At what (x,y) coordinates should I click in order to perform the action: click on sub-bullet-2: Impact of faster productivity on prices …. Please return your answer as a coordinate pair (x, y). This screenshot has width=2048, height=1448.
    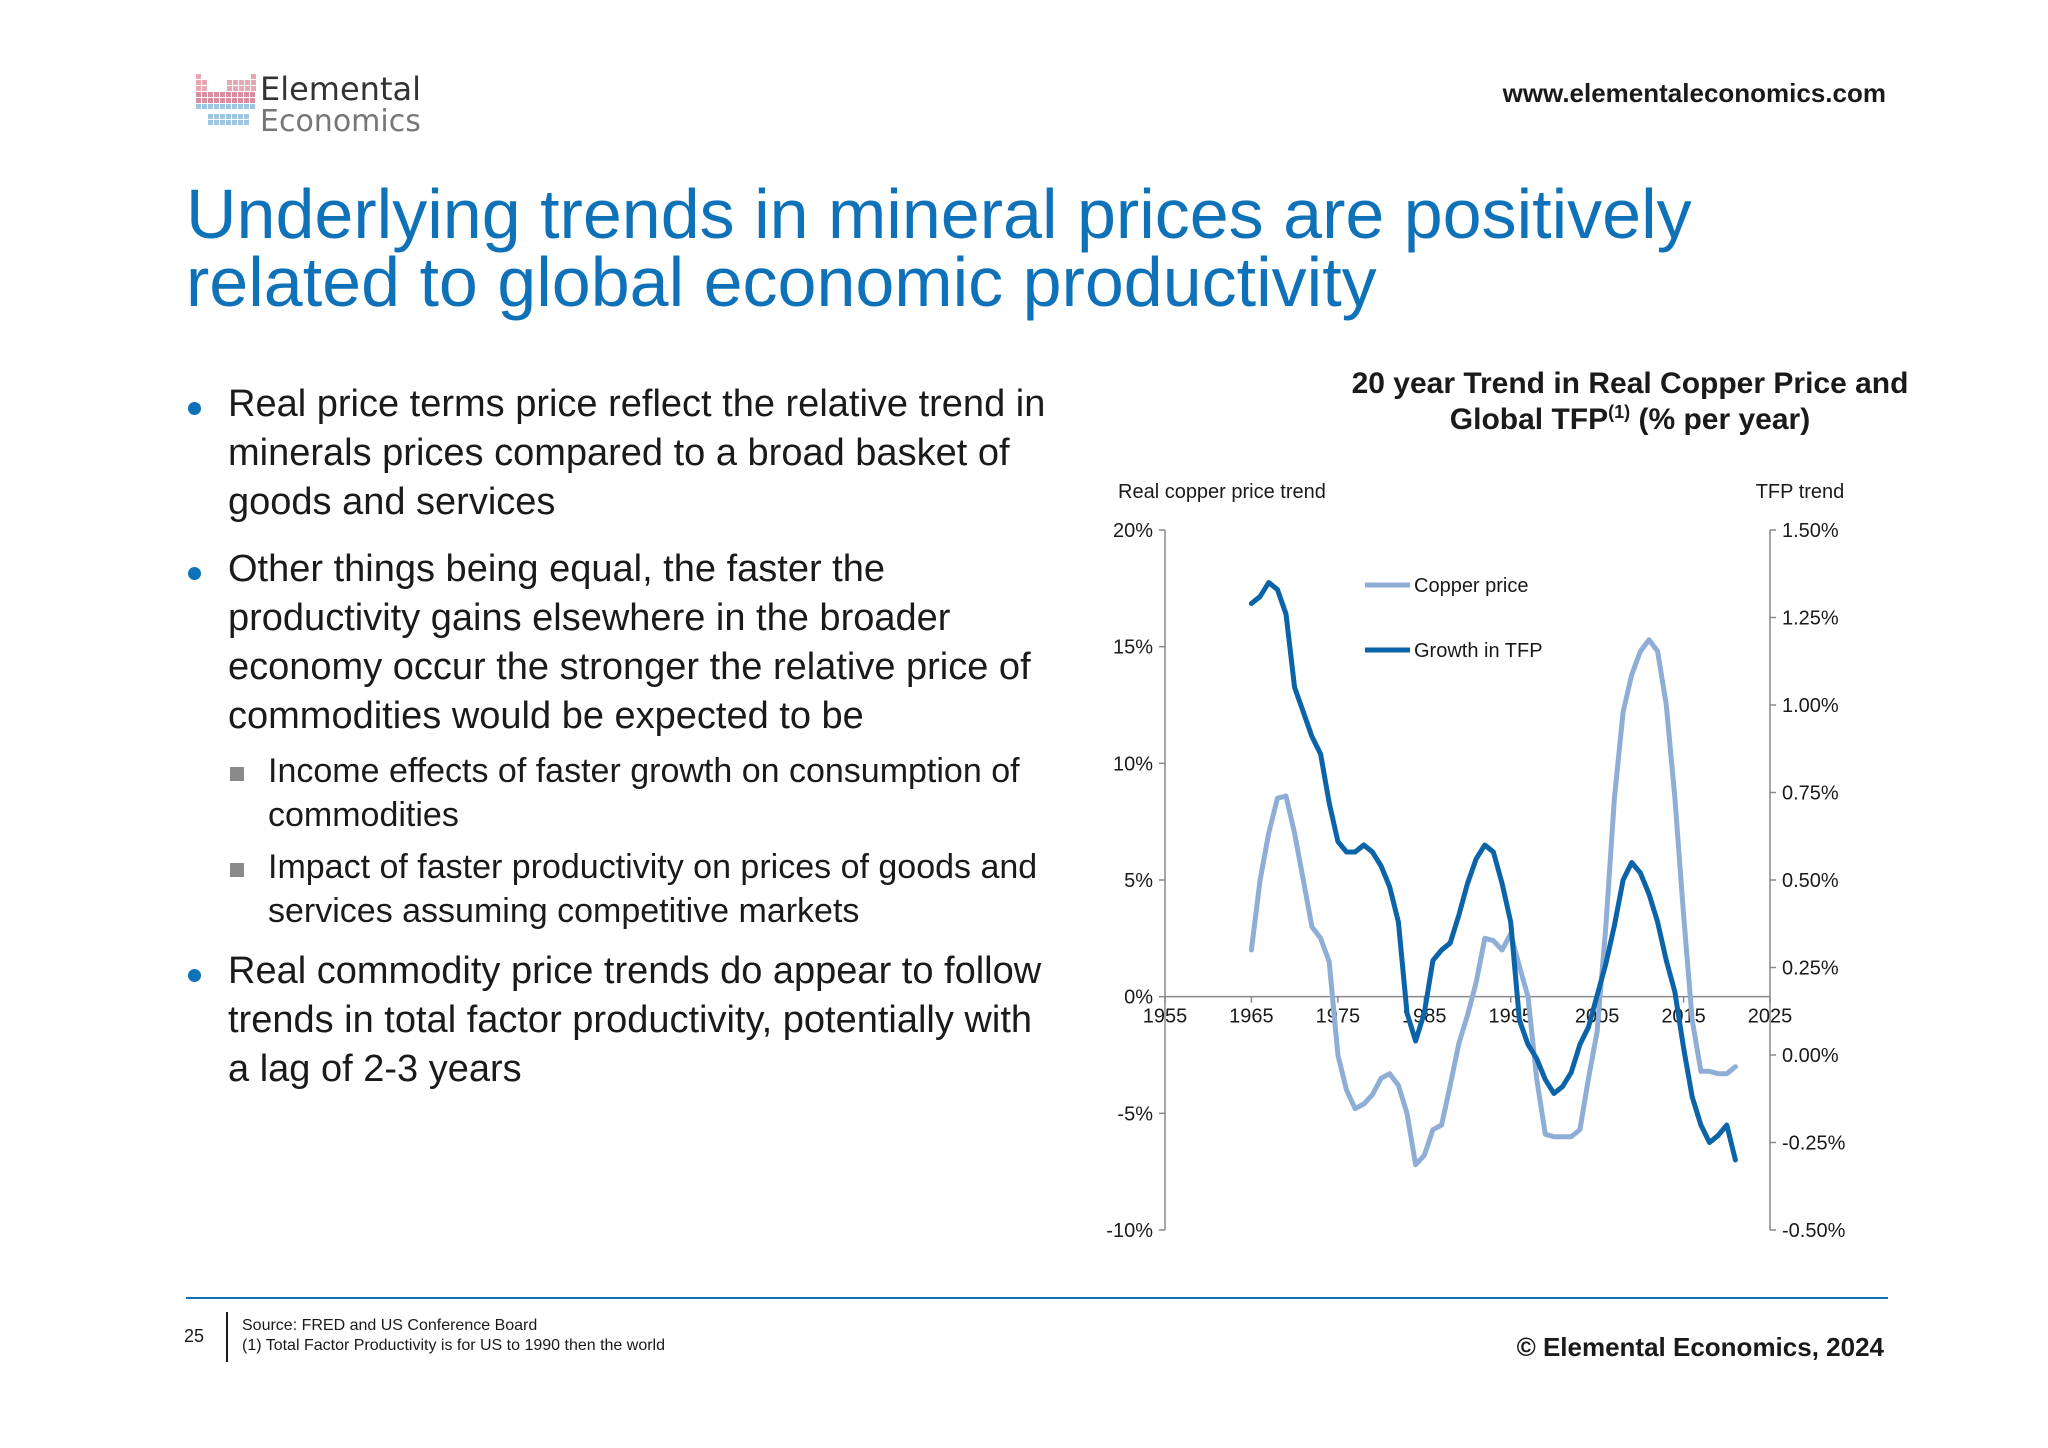
    Looking at the image, I should click on (642, 889).